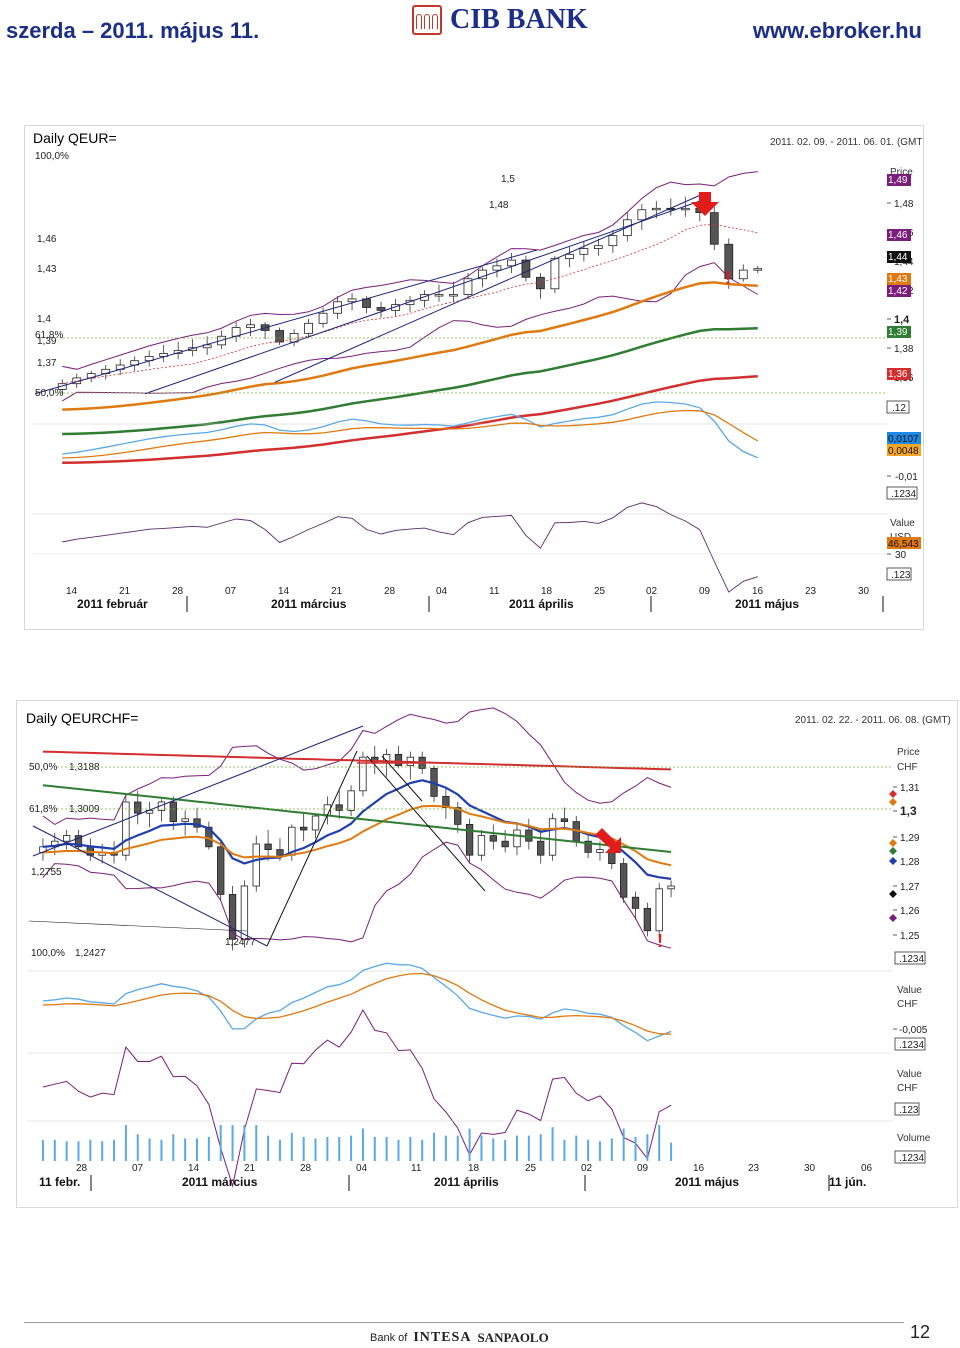 The height and width of the screenshot is (1348, 960). I want to click on macd-line, so click(357, 1002).